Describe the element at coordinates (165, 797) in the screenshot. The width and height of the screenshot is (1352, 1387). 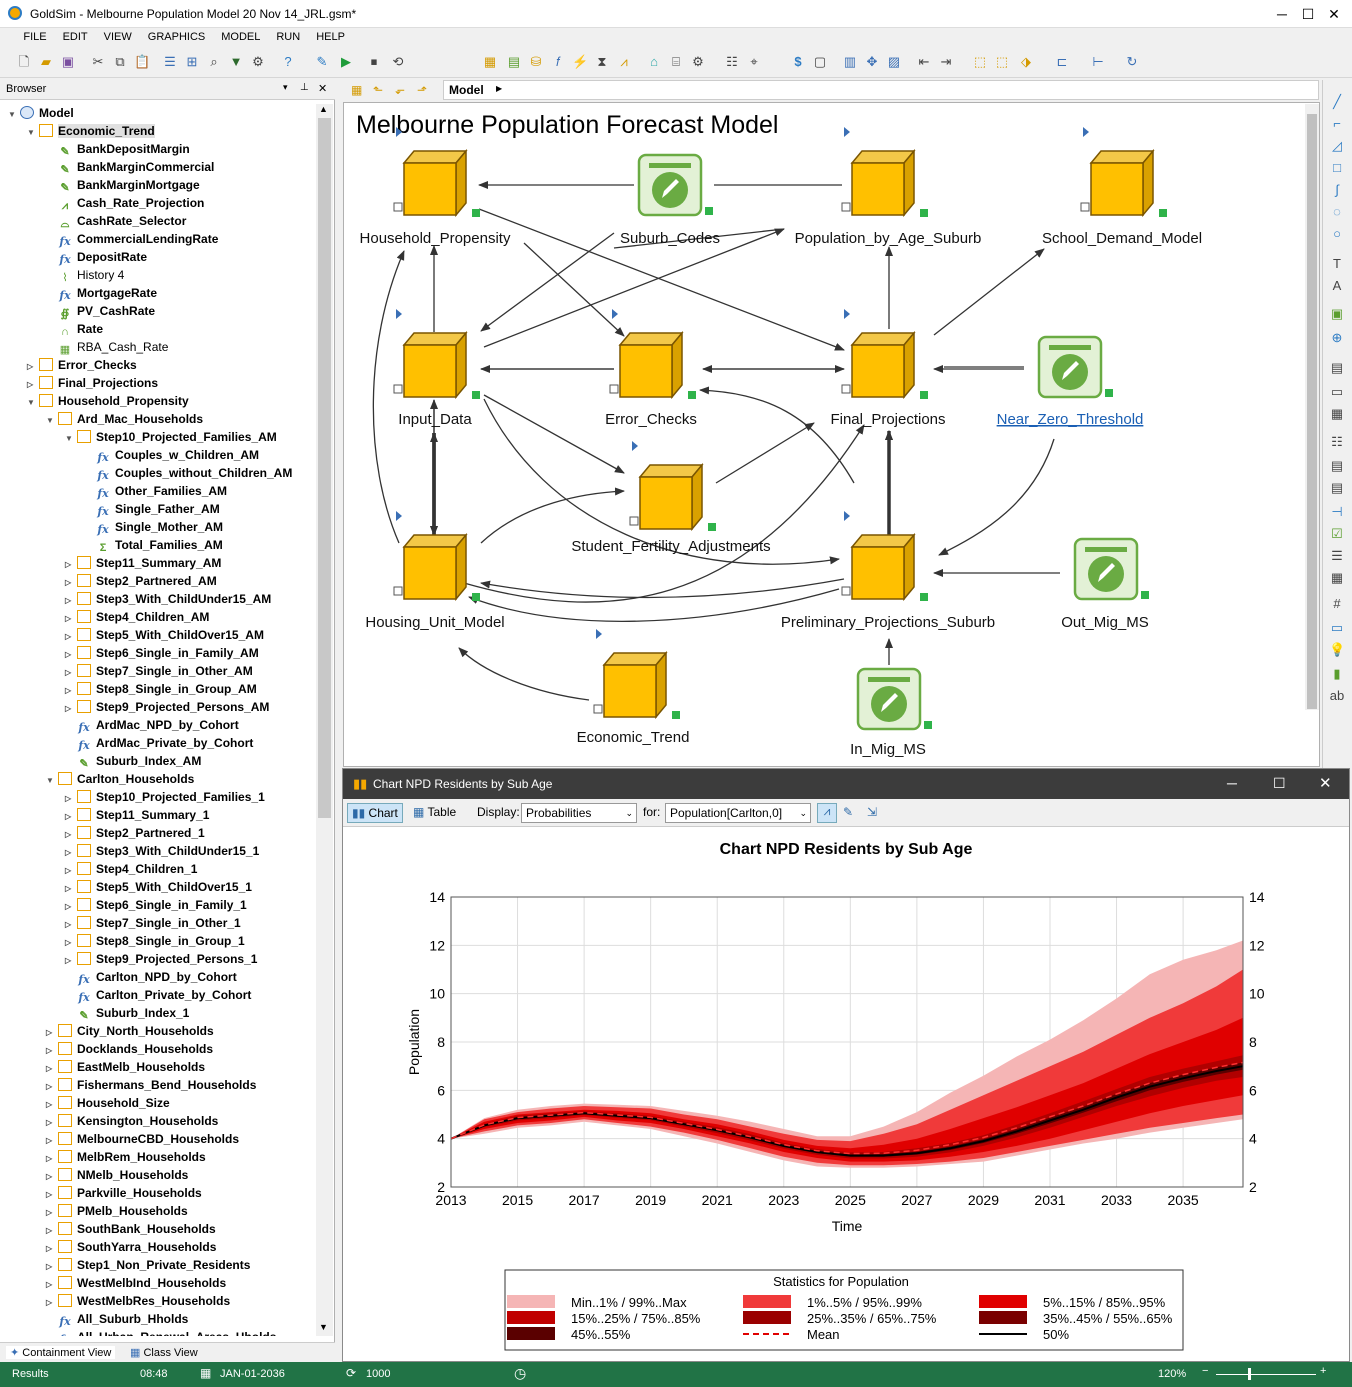
I see `tree-item: ▷ Step10_Projected_Families_1` at that location.